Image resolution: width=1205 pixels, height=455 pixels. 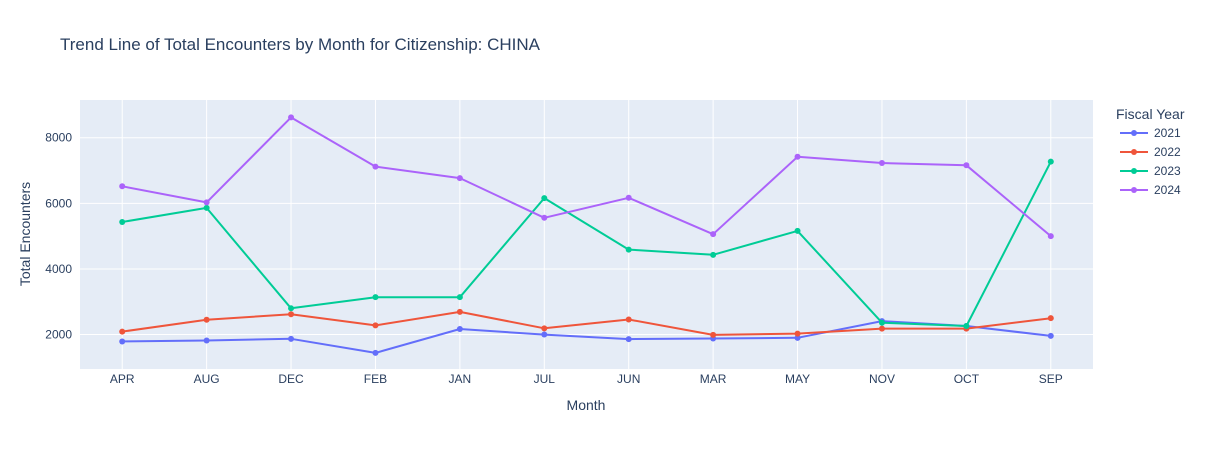 I want to click on x-tick-label: AUG, so click(x=207, y=379).